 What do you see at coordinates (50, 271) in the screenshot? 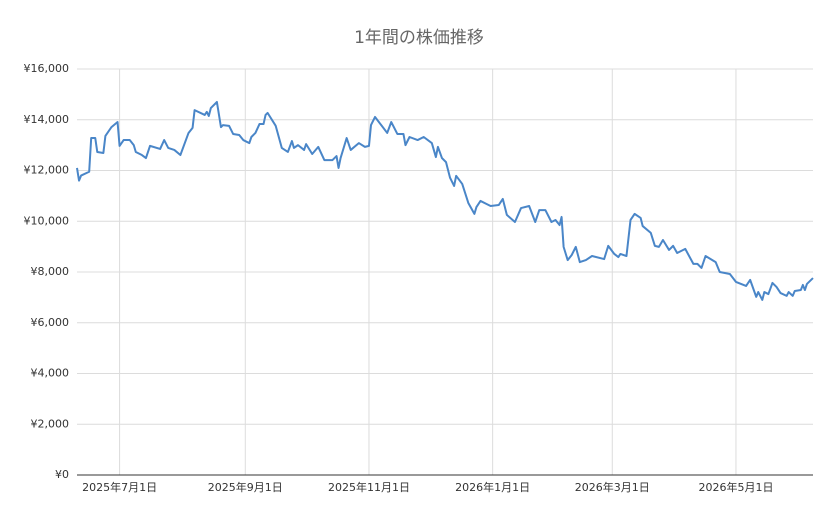
I see `y-tick-label: ¥8,000` at bounding box center [50, 271].